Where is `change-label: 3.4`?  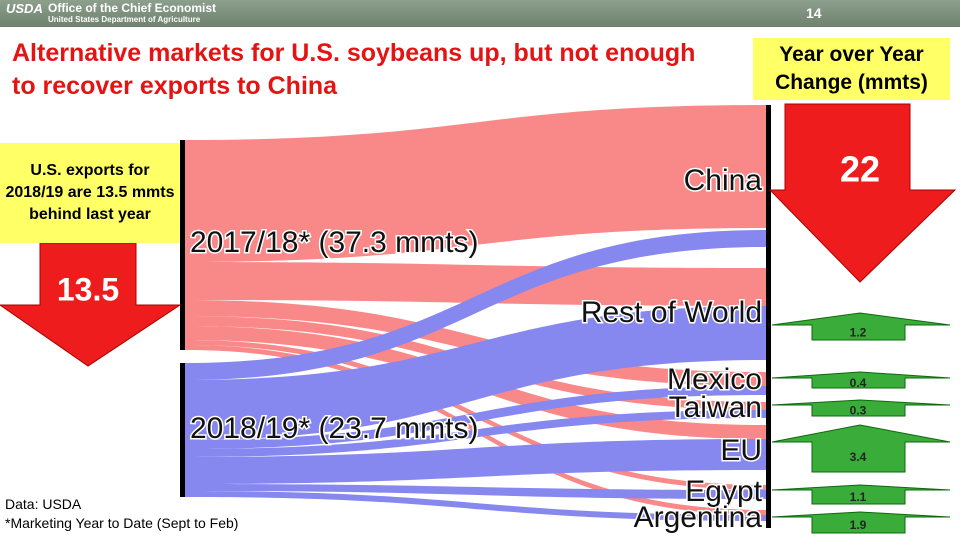
change-label: 3.4 is located at coordinates (858, 457).